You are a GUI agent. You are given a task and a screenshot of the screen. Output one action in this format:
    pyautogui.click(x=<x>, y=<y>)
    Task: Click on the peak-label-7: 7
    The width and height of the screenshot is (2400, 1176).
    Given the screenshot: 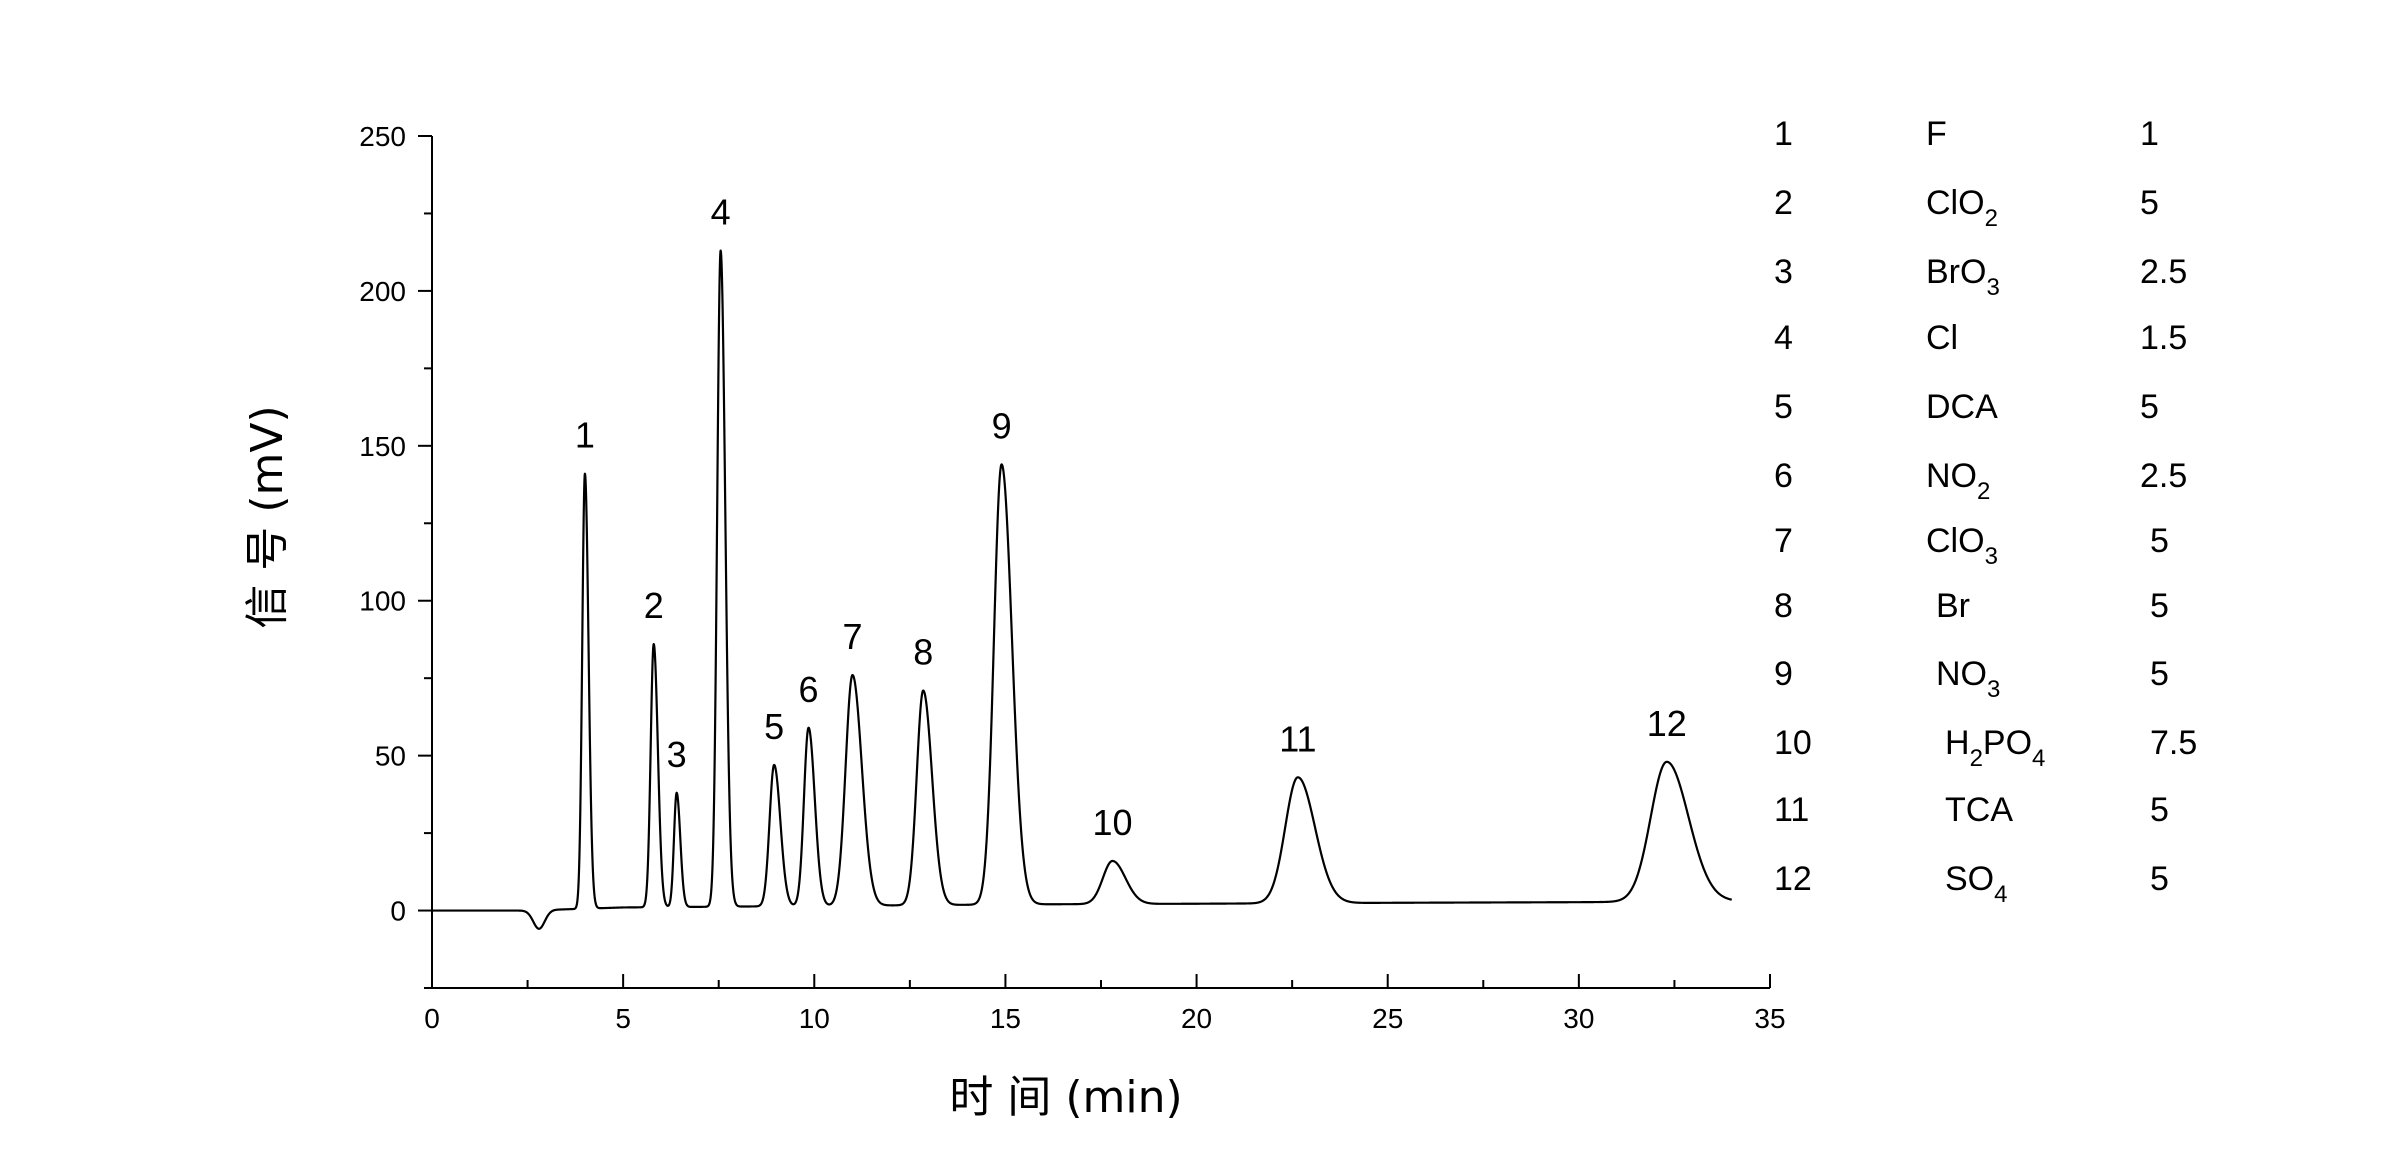 What is the action you would take?
    pyautogui.click(x=852, y=636)
    